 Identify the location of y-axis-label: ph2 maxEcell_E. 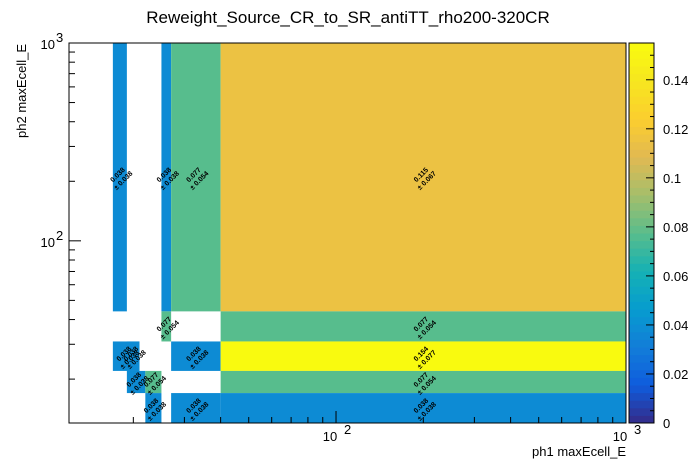
(21, 91).